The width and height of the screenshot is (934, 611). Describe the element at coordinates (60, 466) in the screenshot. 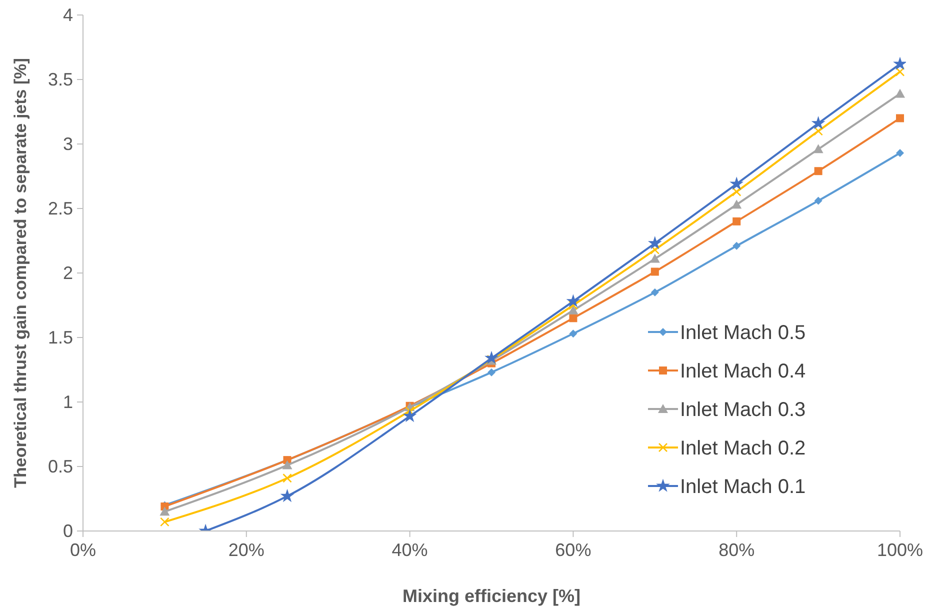

I see `y-tick-label: 0.5` at that location.